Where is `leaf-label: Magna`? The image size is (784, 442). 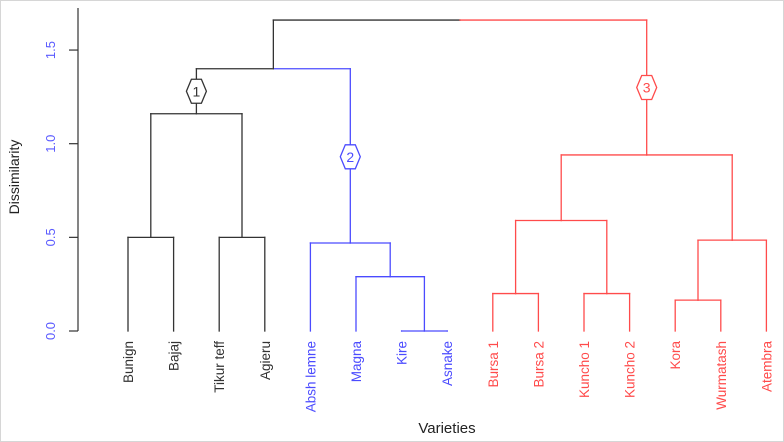 leaf-label: Magna is located at coordinates (356, 362).